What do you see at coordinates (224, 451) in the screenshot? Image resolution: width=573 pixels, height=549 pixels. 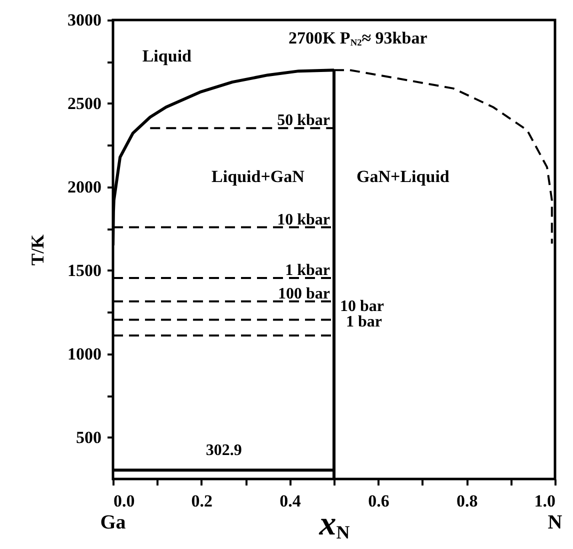 I see `series-label: 302.9` at bounding box center [224, 451].